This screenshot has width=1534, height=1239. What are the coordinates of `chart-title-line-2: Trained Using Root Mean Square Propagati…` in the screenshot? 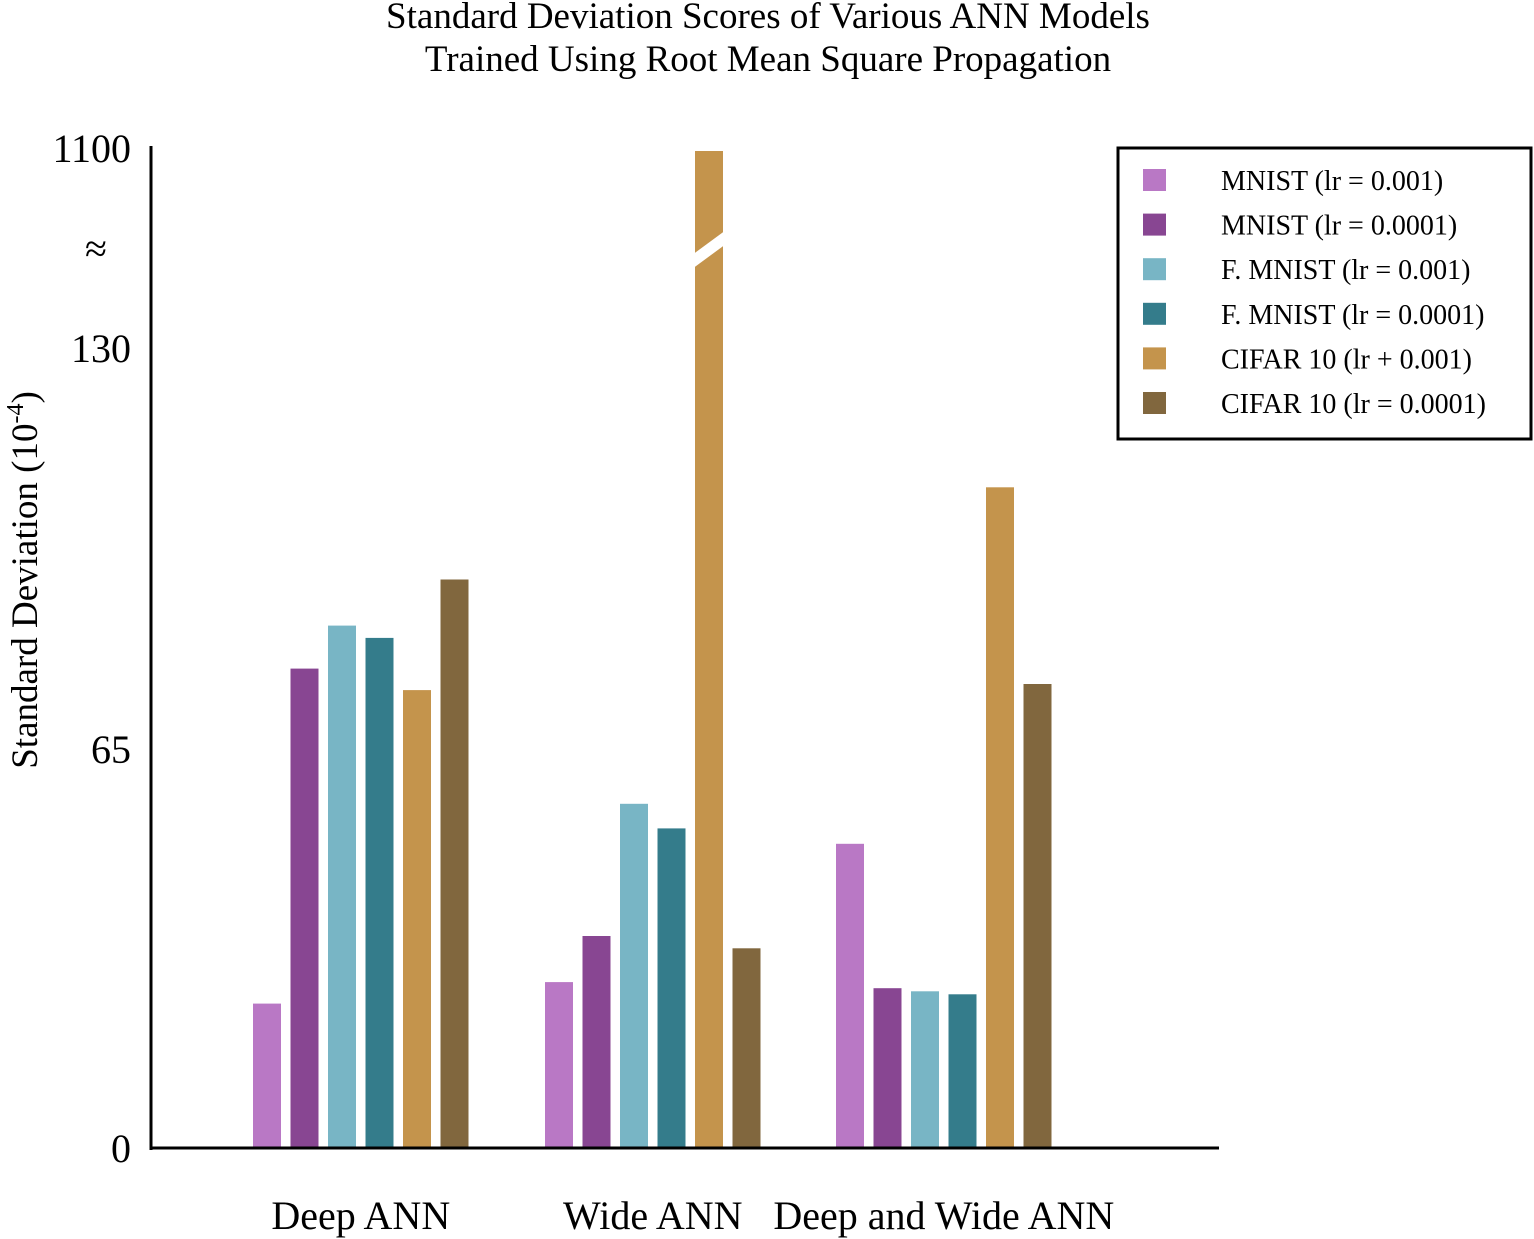 It's located at (768, 59).